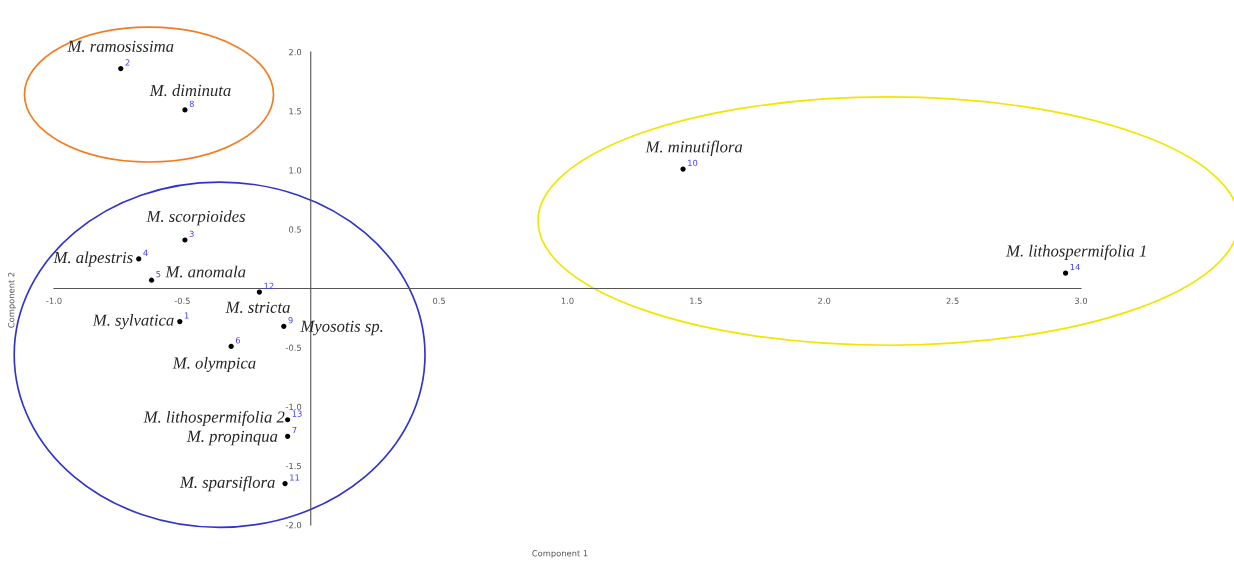 This screenshot has width=1234, height=561. What do you see at coordinates (145, 252) in the screenshot?
I see `annotation: 4` at bounding box center [145, 252].